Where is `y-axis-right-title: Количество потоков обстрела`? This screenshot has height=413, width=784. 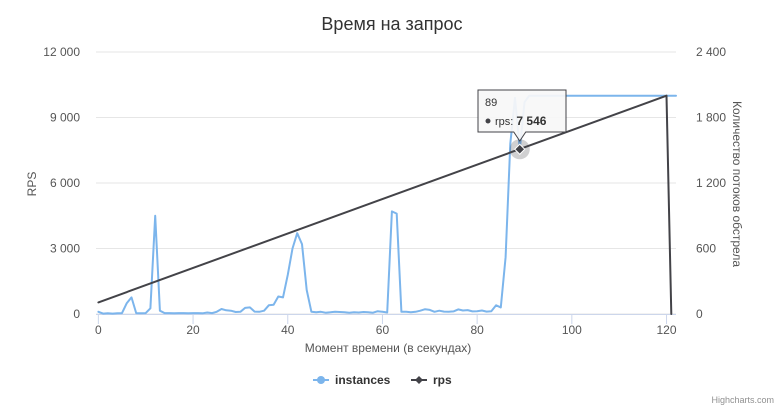
y-axis-right-title: Количество потоков обстрела is located at coordinates (737, 184).